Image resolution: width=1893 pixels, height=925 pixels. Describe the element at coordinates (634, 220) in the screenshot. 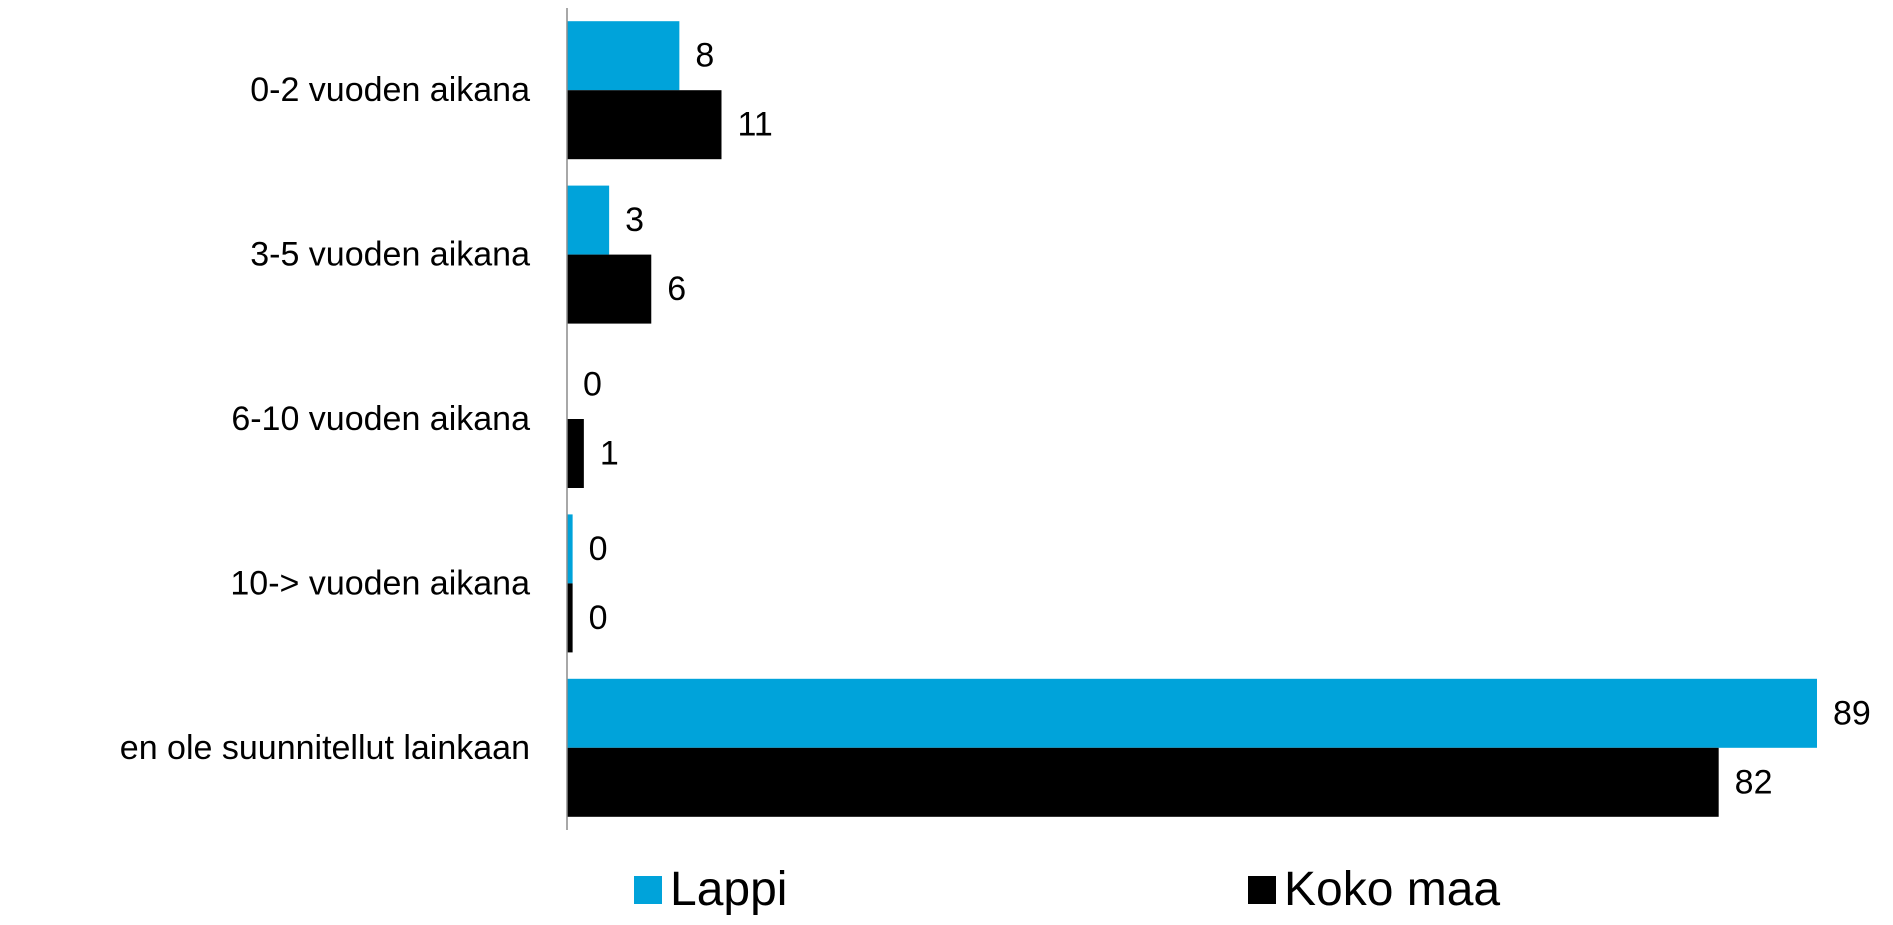

I see `value-label-lappi-2: 3` at that location.